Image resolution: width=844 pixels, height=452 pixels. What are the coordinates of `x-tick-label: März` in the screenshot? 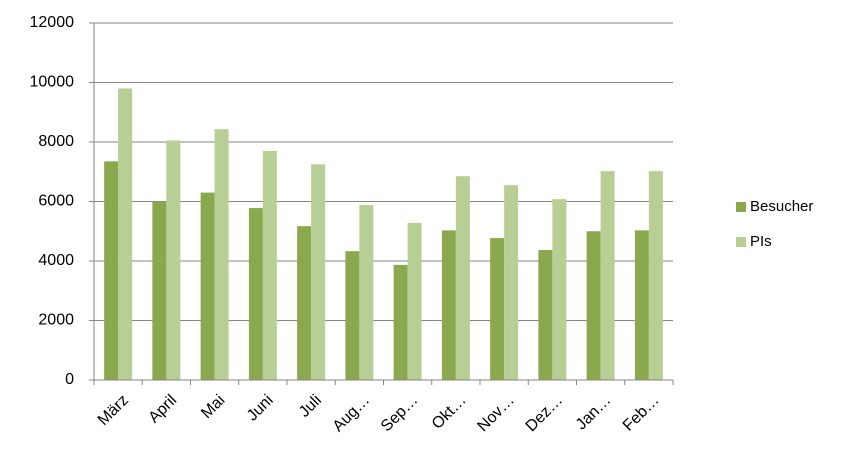 It's located at (113, 410).